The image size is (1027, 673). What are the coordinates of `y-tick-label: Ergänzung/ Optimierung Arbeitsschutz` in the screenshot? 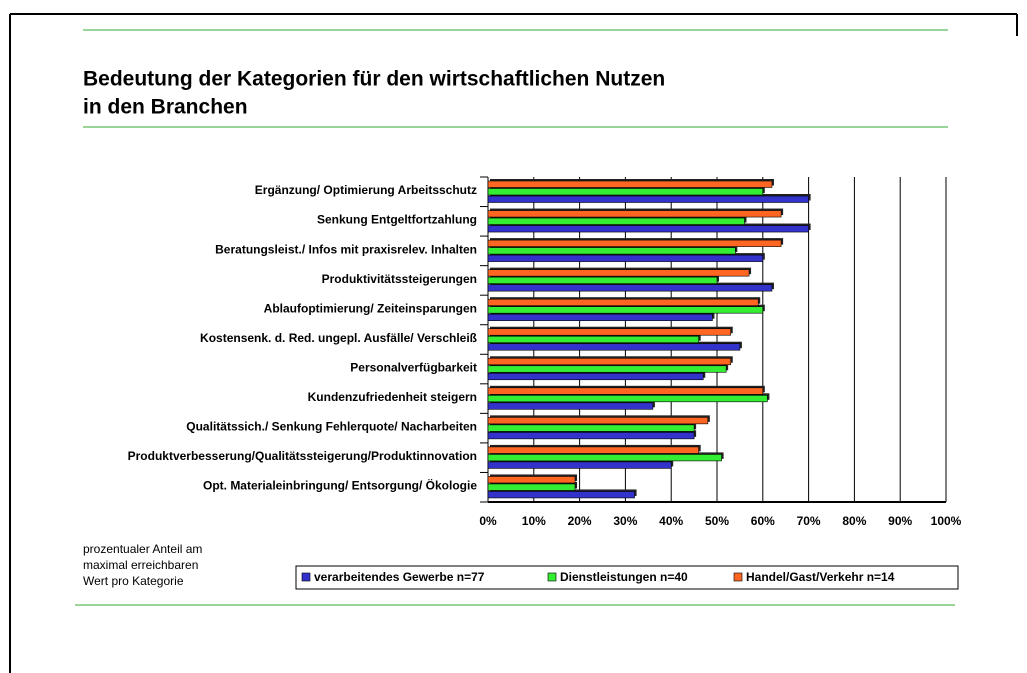 It's located at (366, 190).